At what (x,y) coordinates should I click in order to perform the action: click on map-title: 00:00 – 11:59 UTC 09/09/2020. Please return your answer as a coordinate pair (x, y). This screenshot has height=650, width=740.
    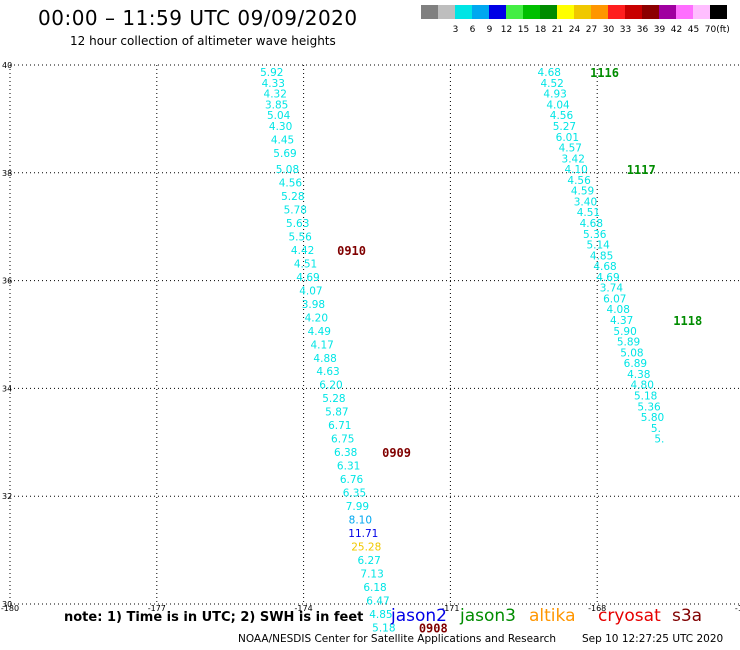
    Looking at the image, I should click on (198, 18).